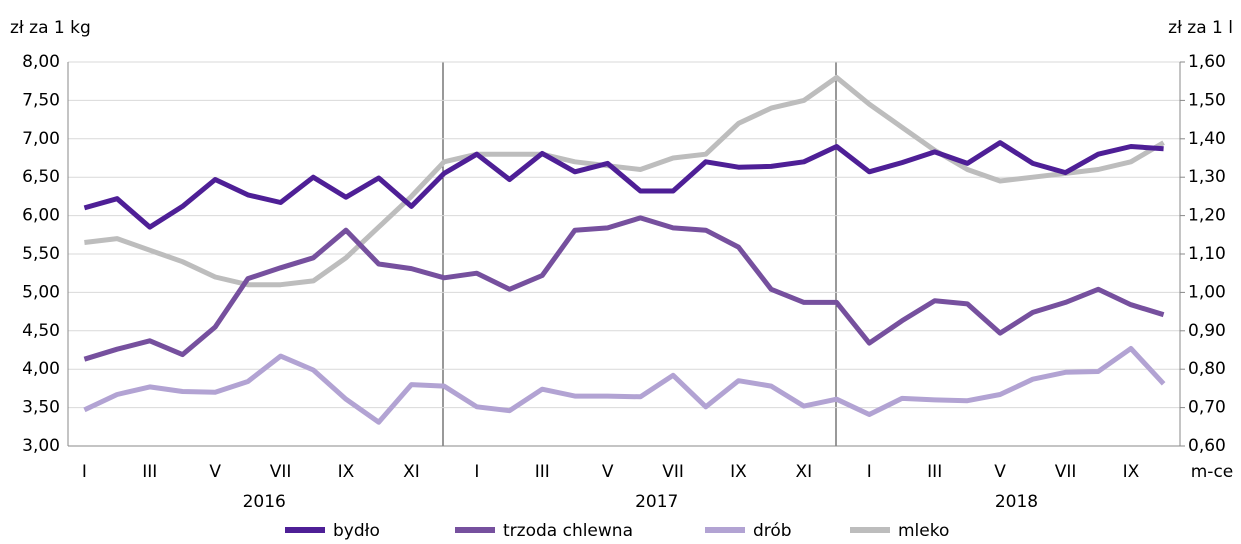  I want to click on legend-label: drób, so click(772, 531).